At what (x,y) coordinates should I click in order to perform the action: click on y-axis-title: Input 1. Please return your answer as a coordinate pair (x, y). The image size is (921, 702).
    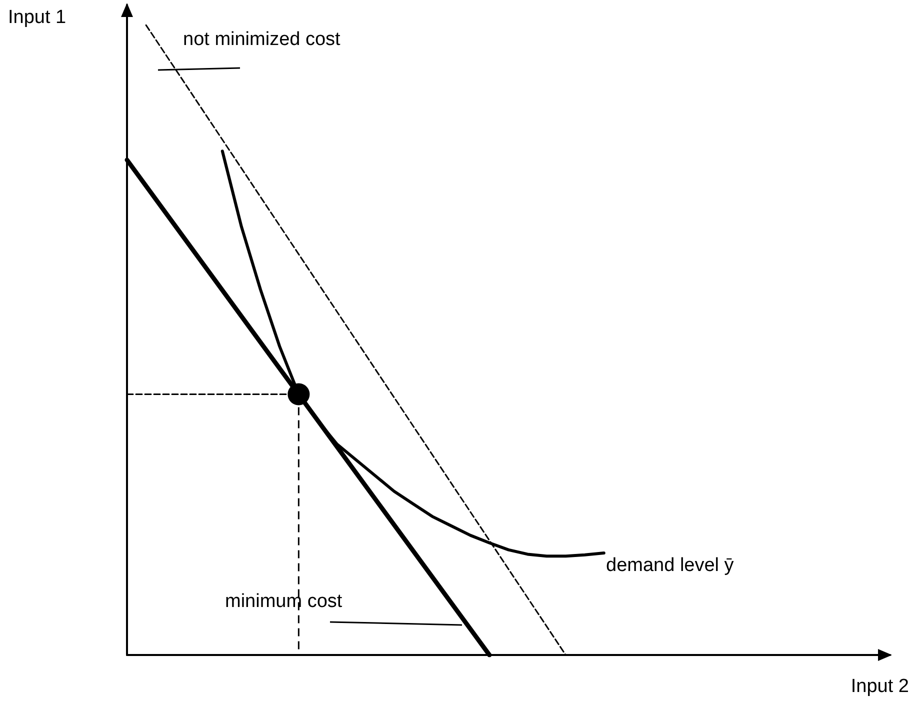
    Looking at the image, I should click on (37, 17).